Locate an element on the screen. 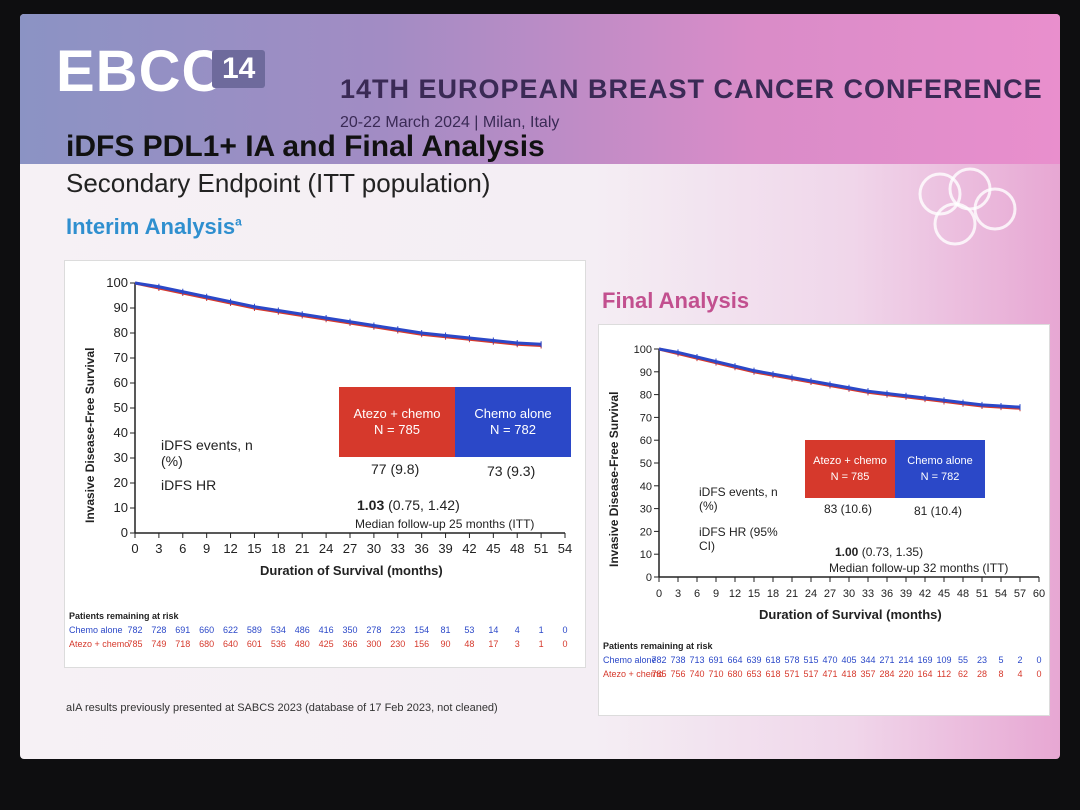 This screenshot has width=1080, height=810. ebcc-logo-text: EBCC is located at coordinates (140, 71).